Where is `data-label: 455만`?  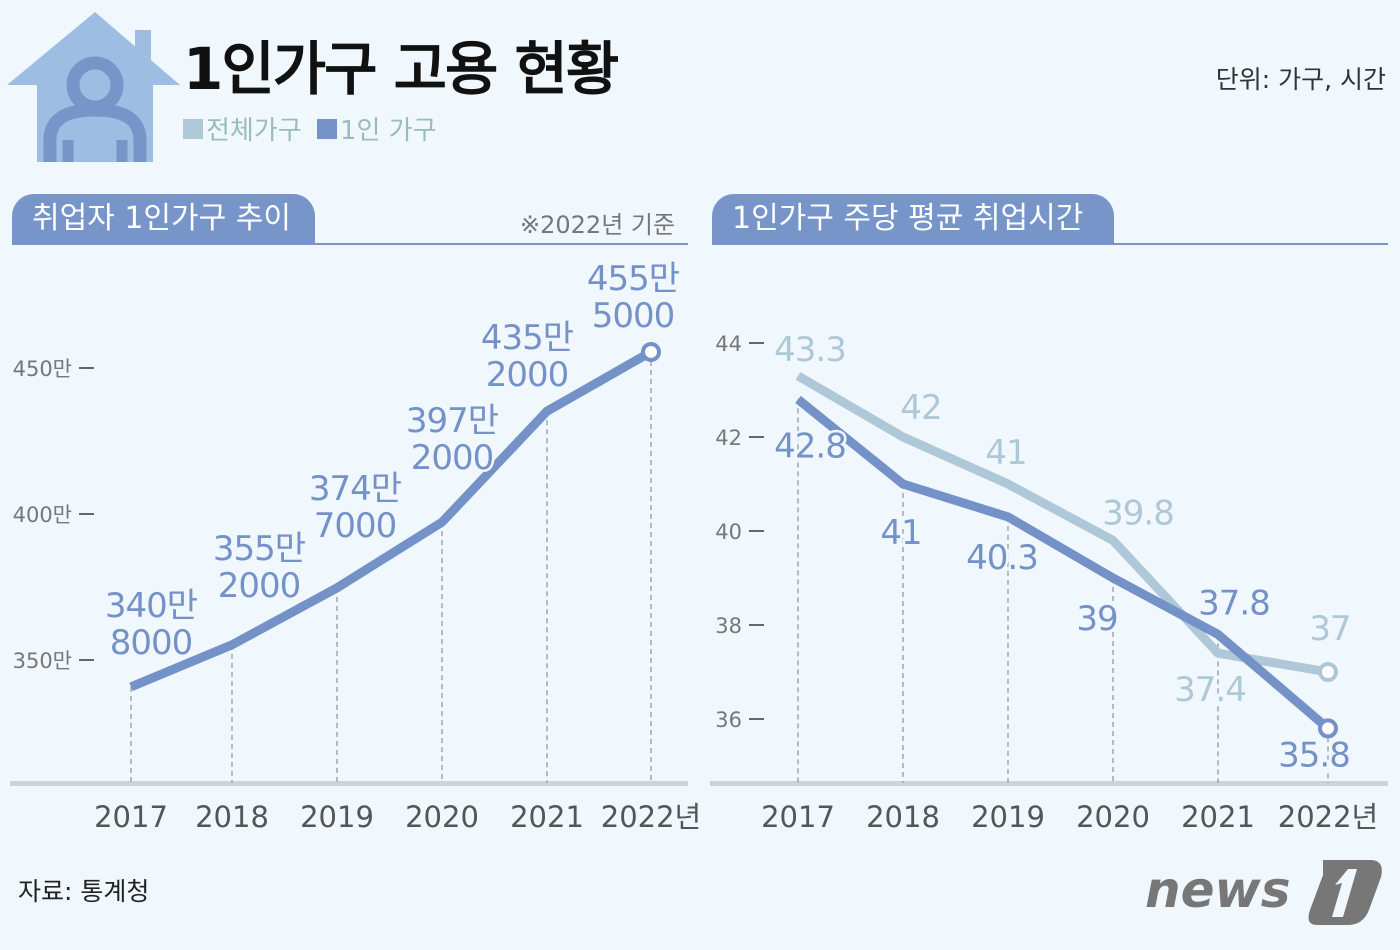
data-label: 455만 is located at coordinates (633, 279).